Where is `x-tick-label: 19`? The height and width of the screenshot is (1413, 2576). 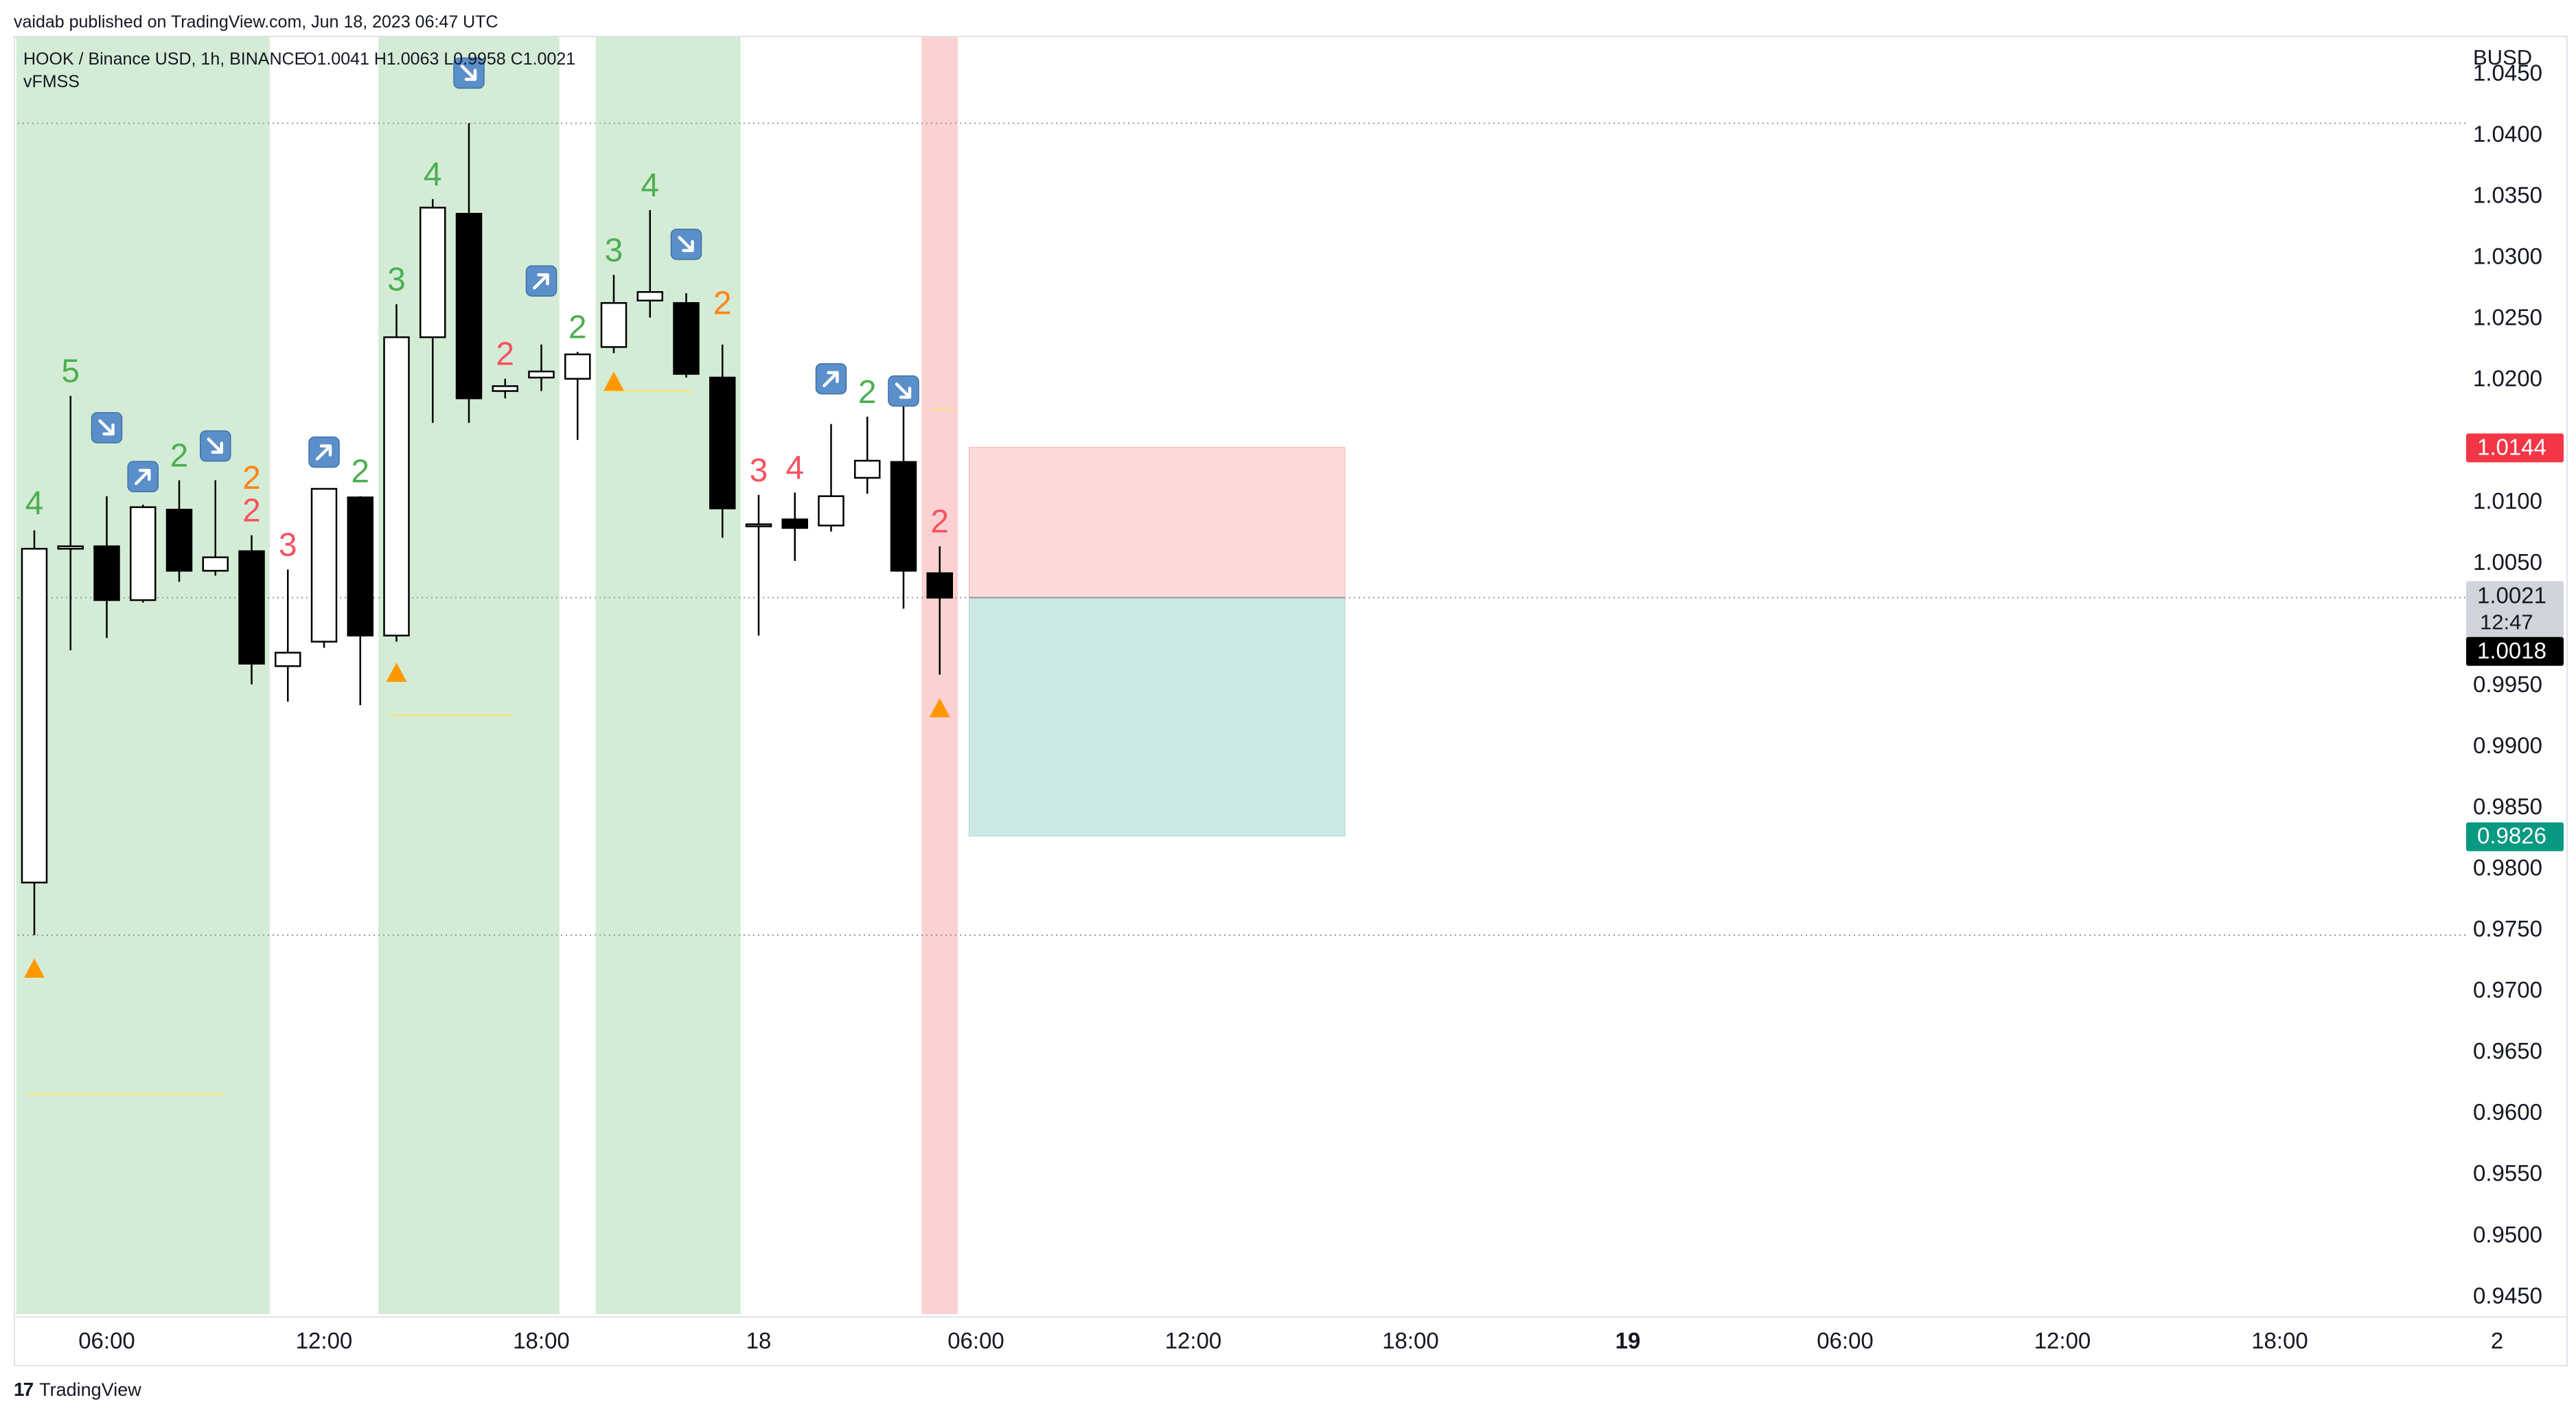 x-tick-label: 19 is located at coordinates (1628, 1340).